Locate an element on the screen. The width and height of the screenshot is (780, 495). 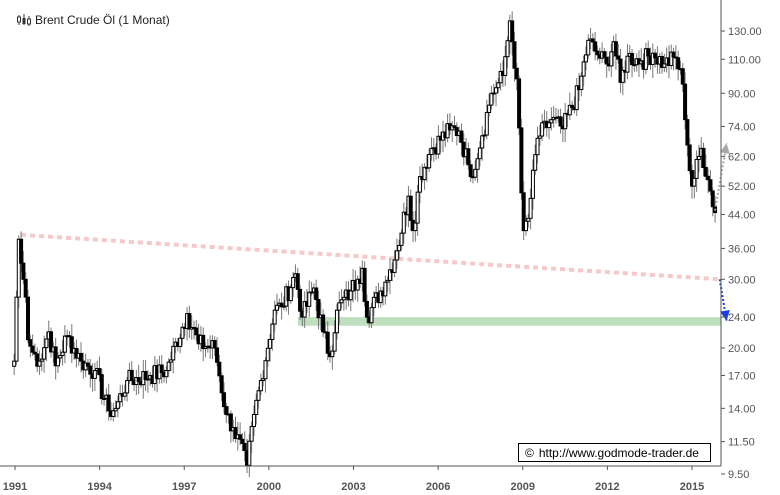
candlestick-chart-icon is located at coordinates (24, 20).